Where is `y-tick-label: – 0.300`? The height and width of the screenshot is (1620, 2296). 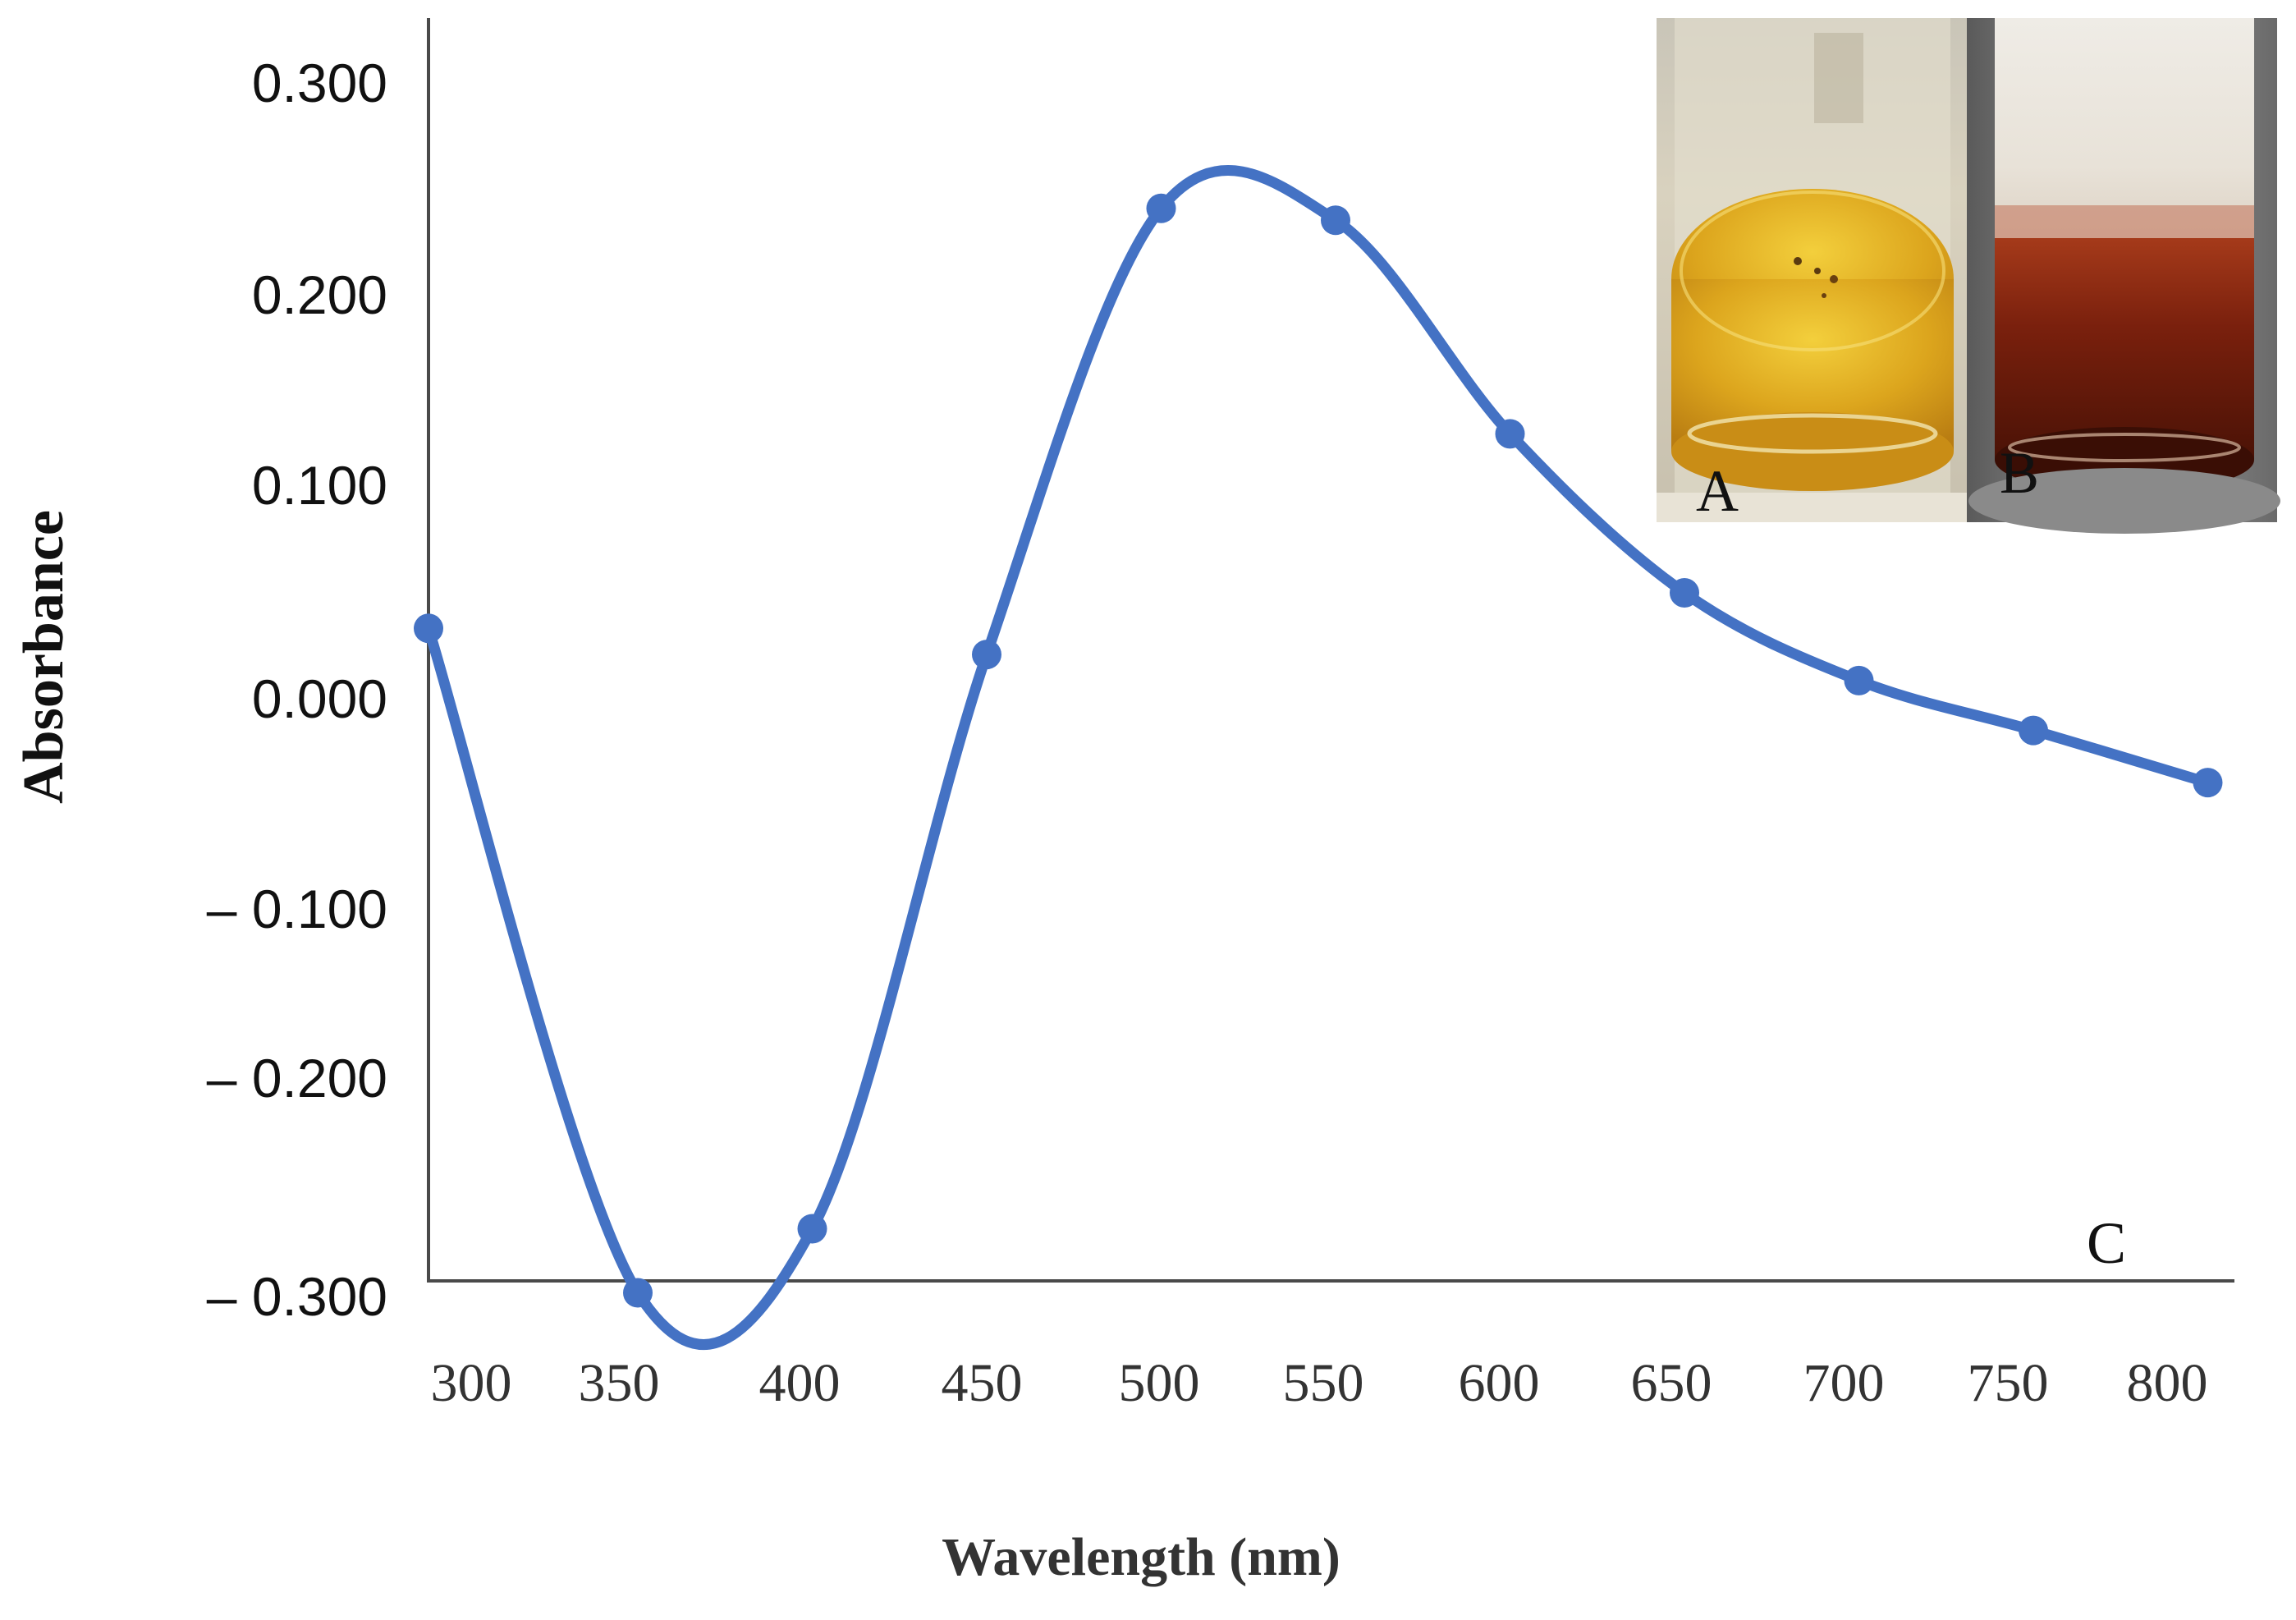
y-tick-label: – 0.300 is located at coordinates (297, 1296).